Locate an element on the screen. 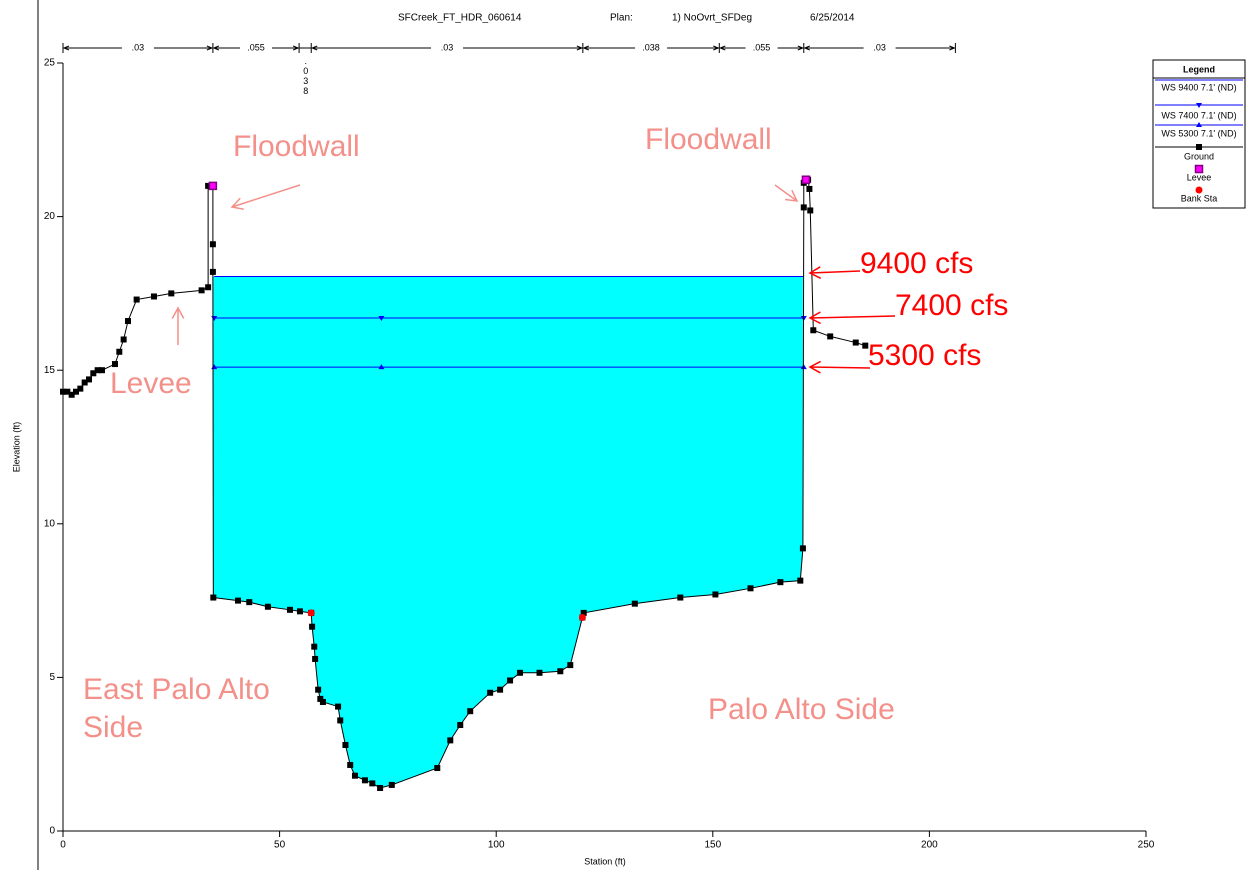 This screenshot has height=870, width=1251. legend-label: WS 9400 7.1' (ND) is located at coordinates (1198, 87).